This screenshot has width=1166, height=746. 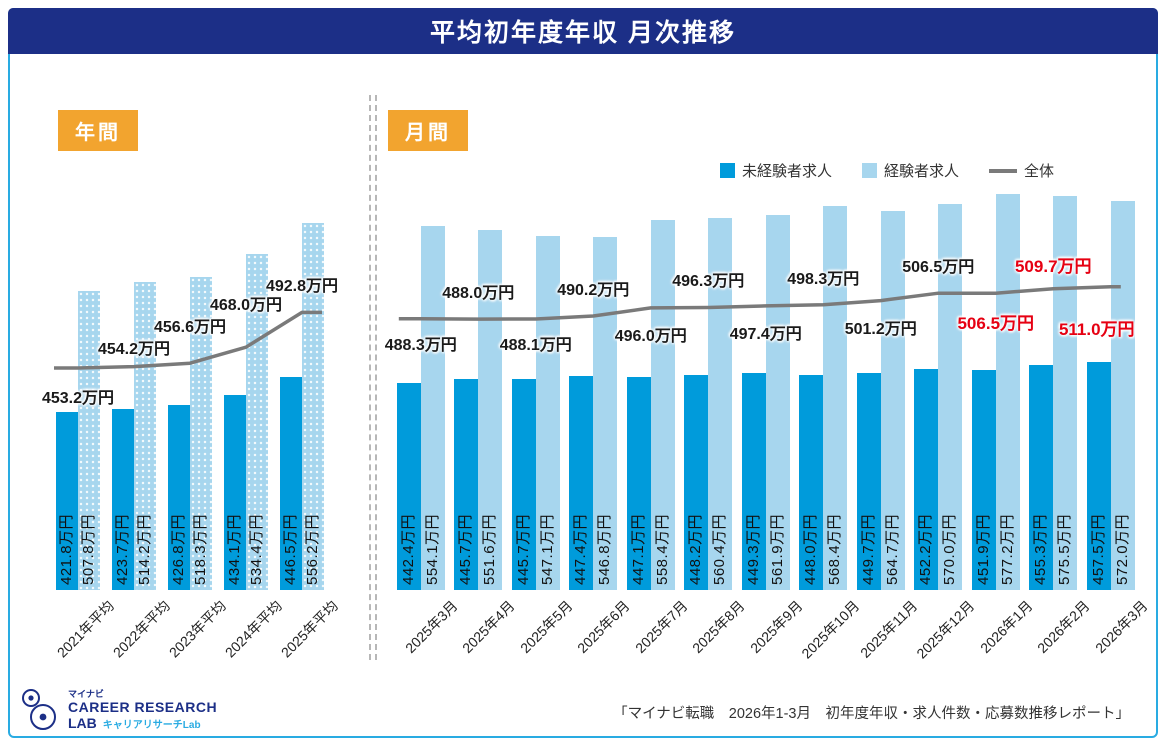 I want to click on overall-value-label: 492.8万円, so click(x=302, y=287).